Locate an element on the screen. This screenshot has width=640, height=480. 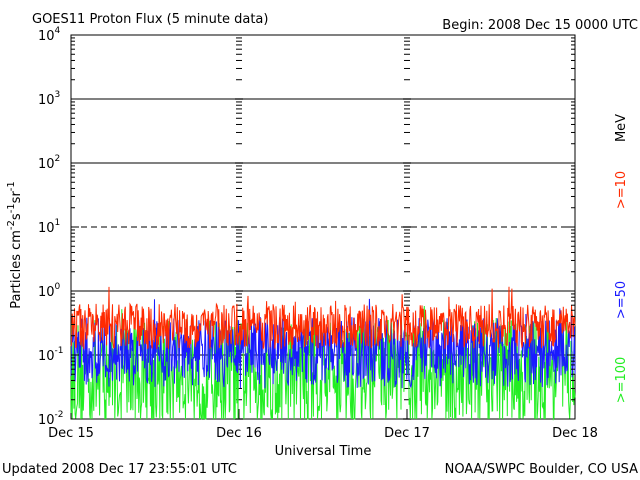
chart-title: GOES11 Proton Flux (5 minute data) is located at coordinates (150, 19).